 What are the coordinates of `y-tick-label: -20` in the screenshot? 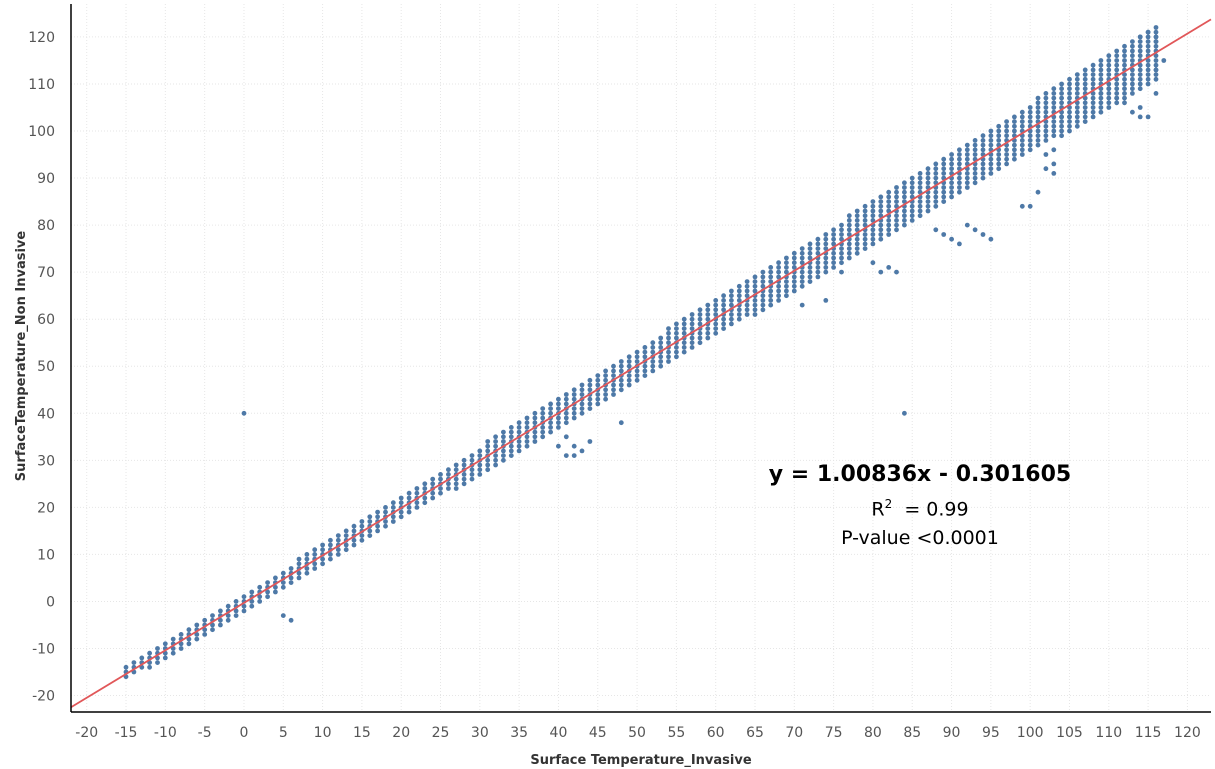 It's located at (43, 697).